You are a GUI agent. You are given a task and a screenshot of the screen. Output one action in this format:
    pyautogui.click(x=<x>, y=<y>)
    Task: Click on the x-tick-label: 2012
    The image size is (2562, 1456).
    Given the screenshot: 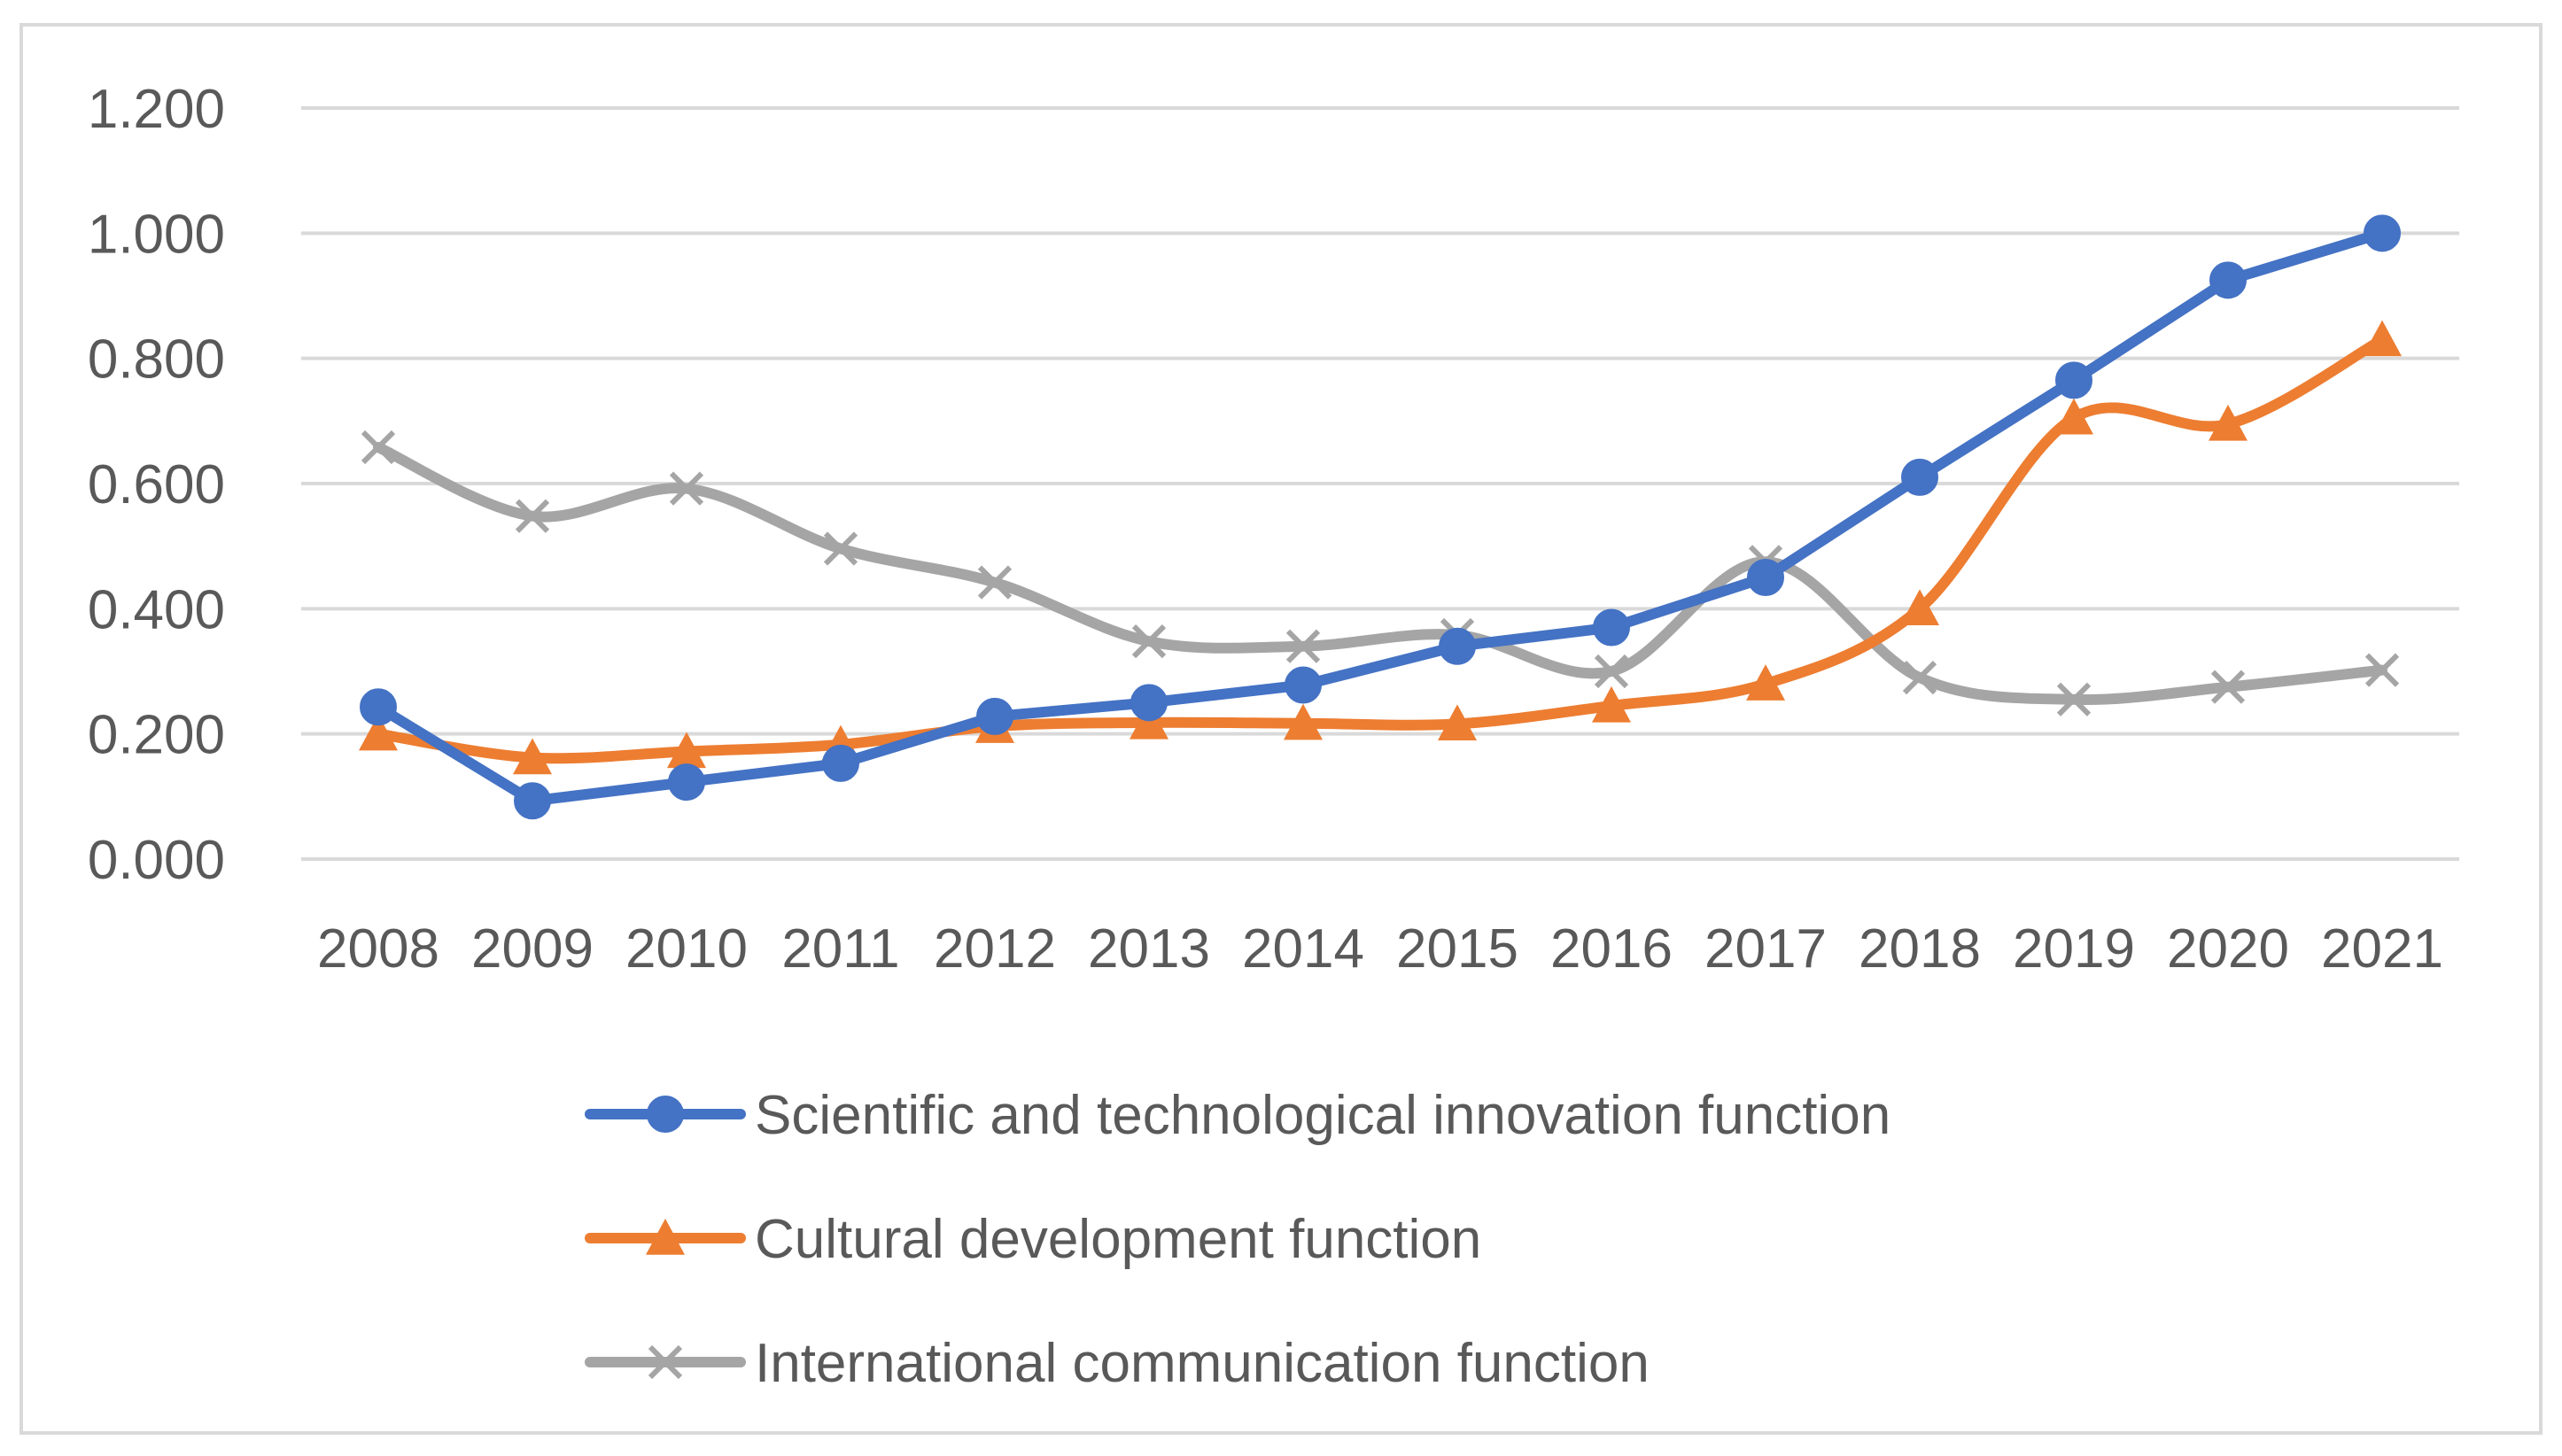 What is the action you would take?
    pyautogui.click(x=995, y=949)
    